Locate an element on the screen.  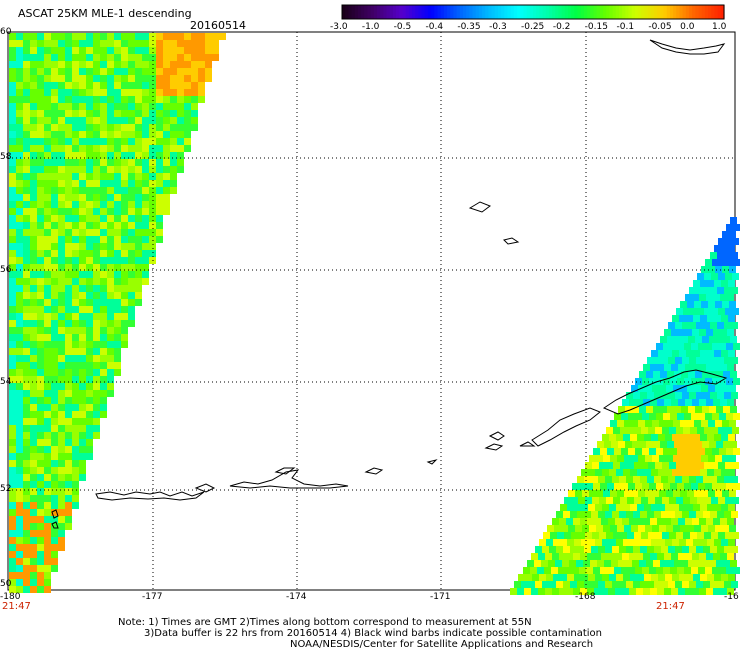
lat-label-52: 52 is located at coordinates (6, 489).